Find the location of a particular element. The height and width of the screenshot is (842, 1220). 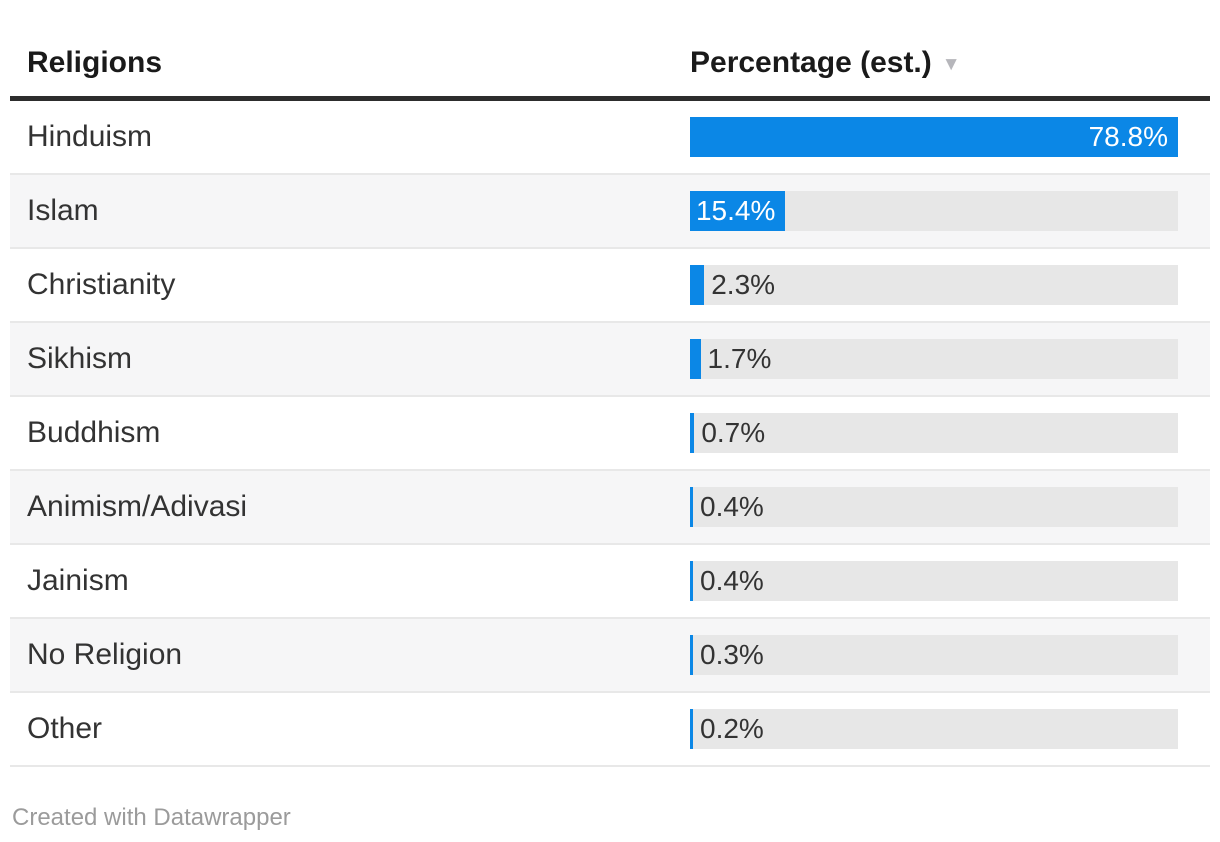

religion-label: Jainism is located at coordinates (78, 580).